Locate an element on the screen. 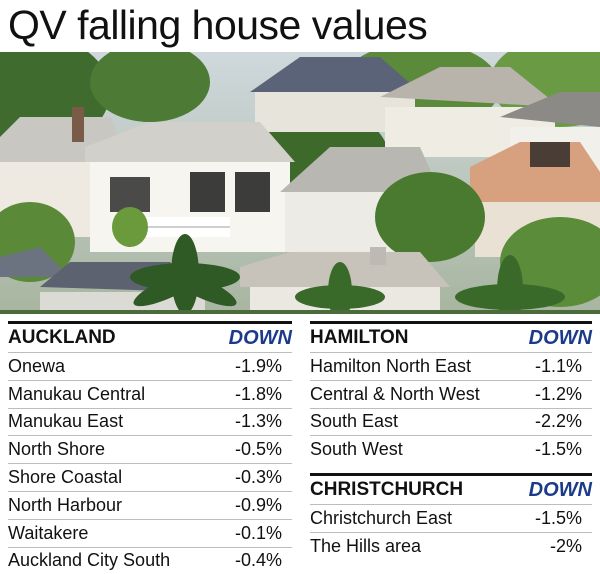 The height and width of the screenshot is (574, 600). table-row: North Harbour -0.9% is located at coordinates (150, 504).